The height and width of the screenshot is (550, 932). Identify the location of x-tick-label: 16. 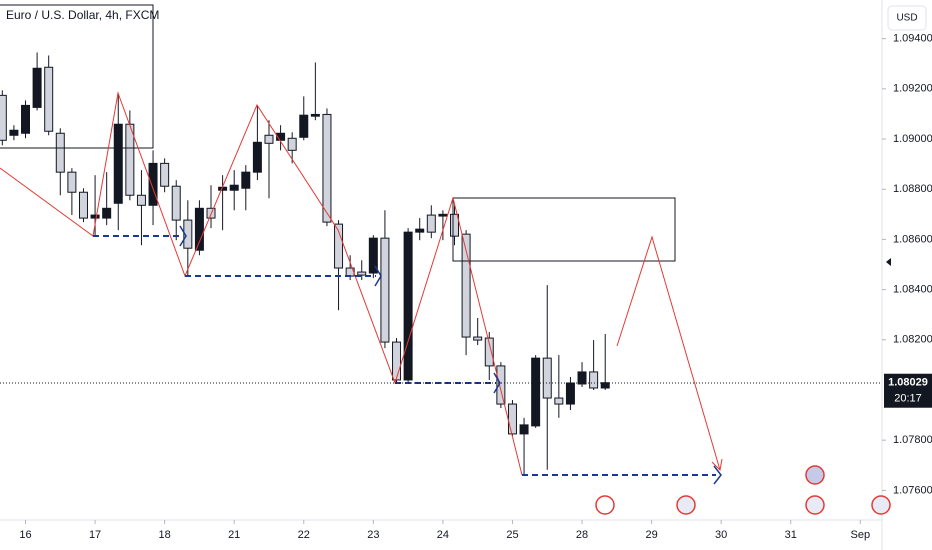
(25, 535).